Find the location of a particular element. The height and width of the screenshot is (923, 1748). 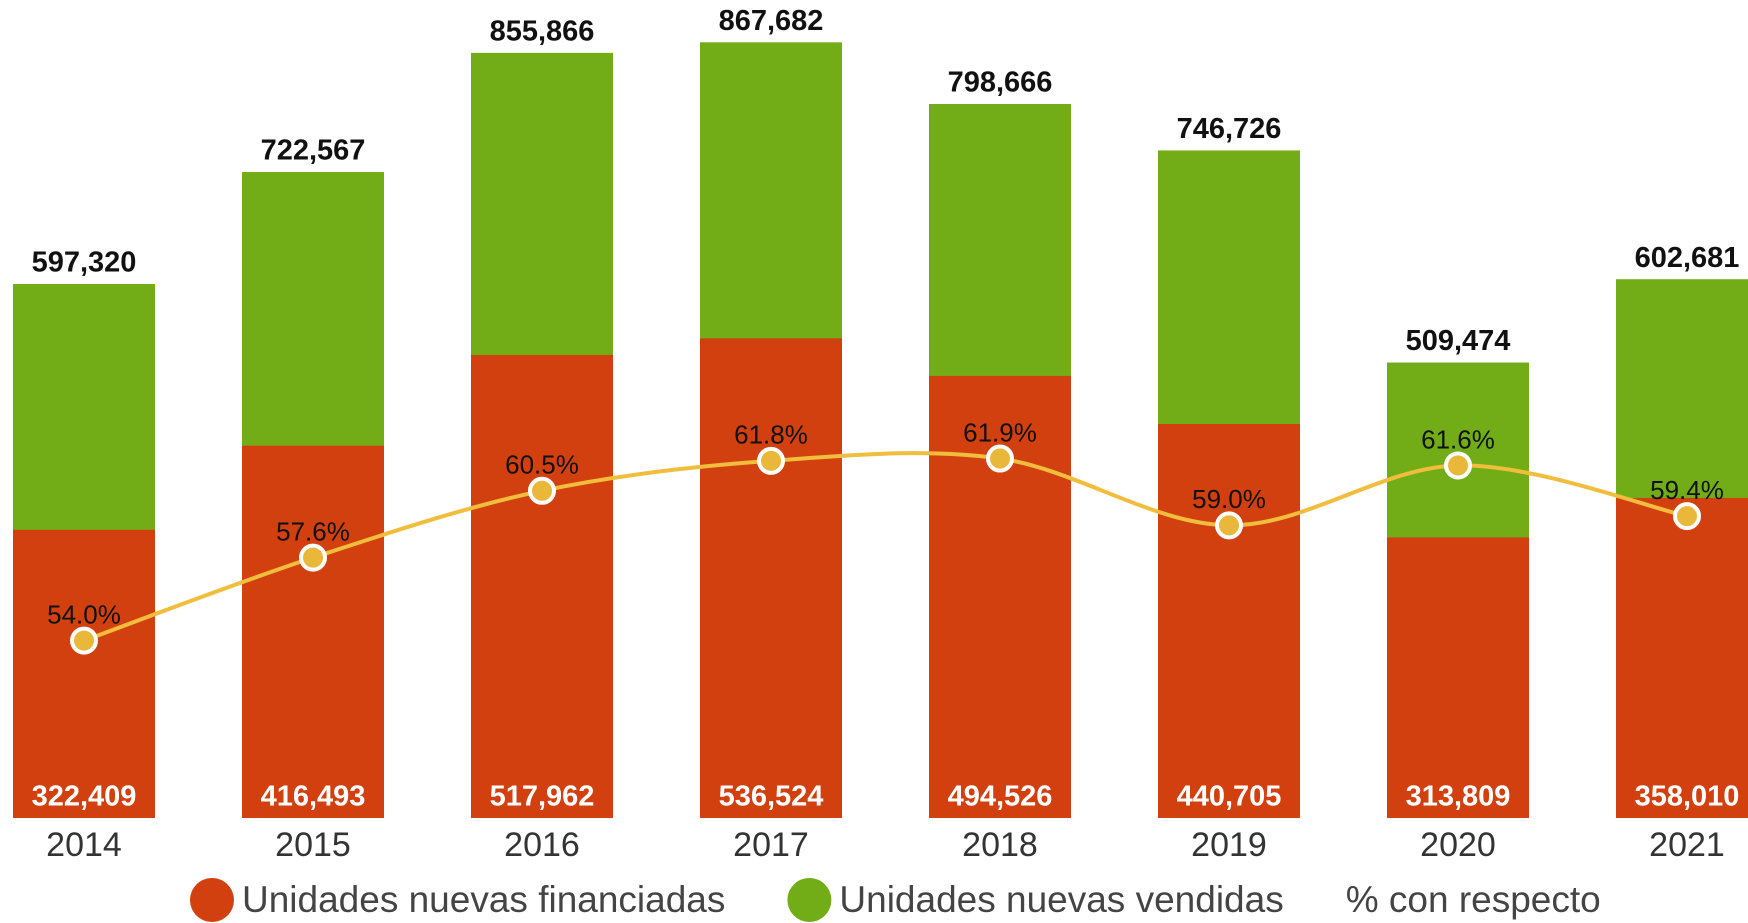

pct-label: 61.9% is located at coordinates (1000, 432).